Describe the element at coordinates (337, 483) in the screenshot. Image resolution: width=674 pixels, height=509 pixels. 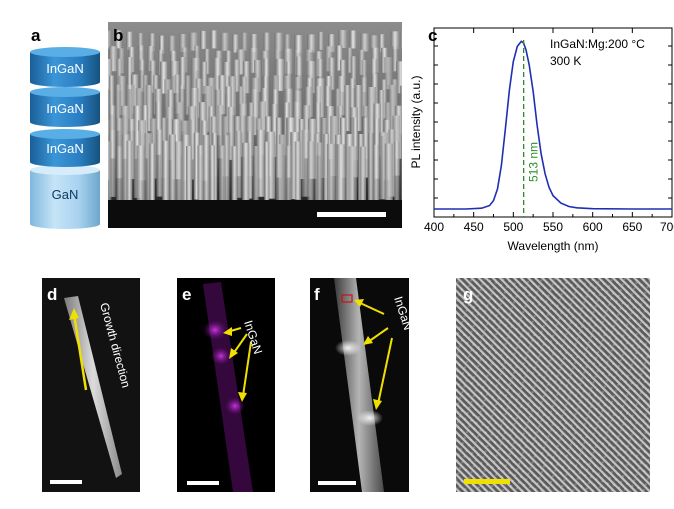
I see `scale-bar-f` at that location.